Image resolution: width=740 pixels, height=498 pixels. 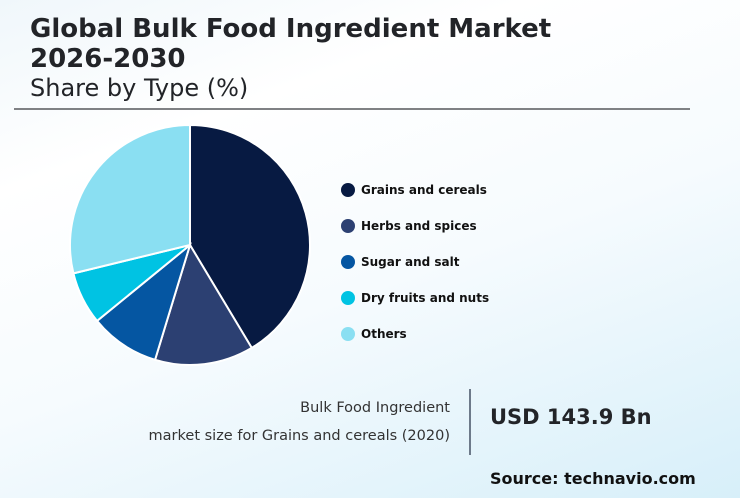 What do you see at coordinates (415, 334) in the screenshot?
I see `legend-item-others: Others` at bounding box center [415, 334].